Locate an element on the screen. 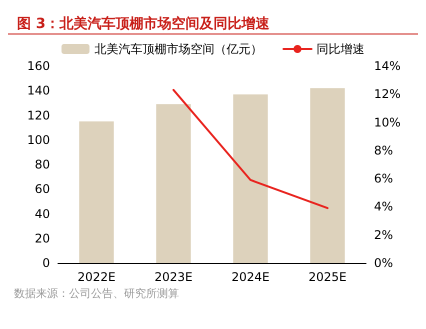 This screenshot has width=426, height=329. y-tick-label: 40 is located at coordinates (42, 213).